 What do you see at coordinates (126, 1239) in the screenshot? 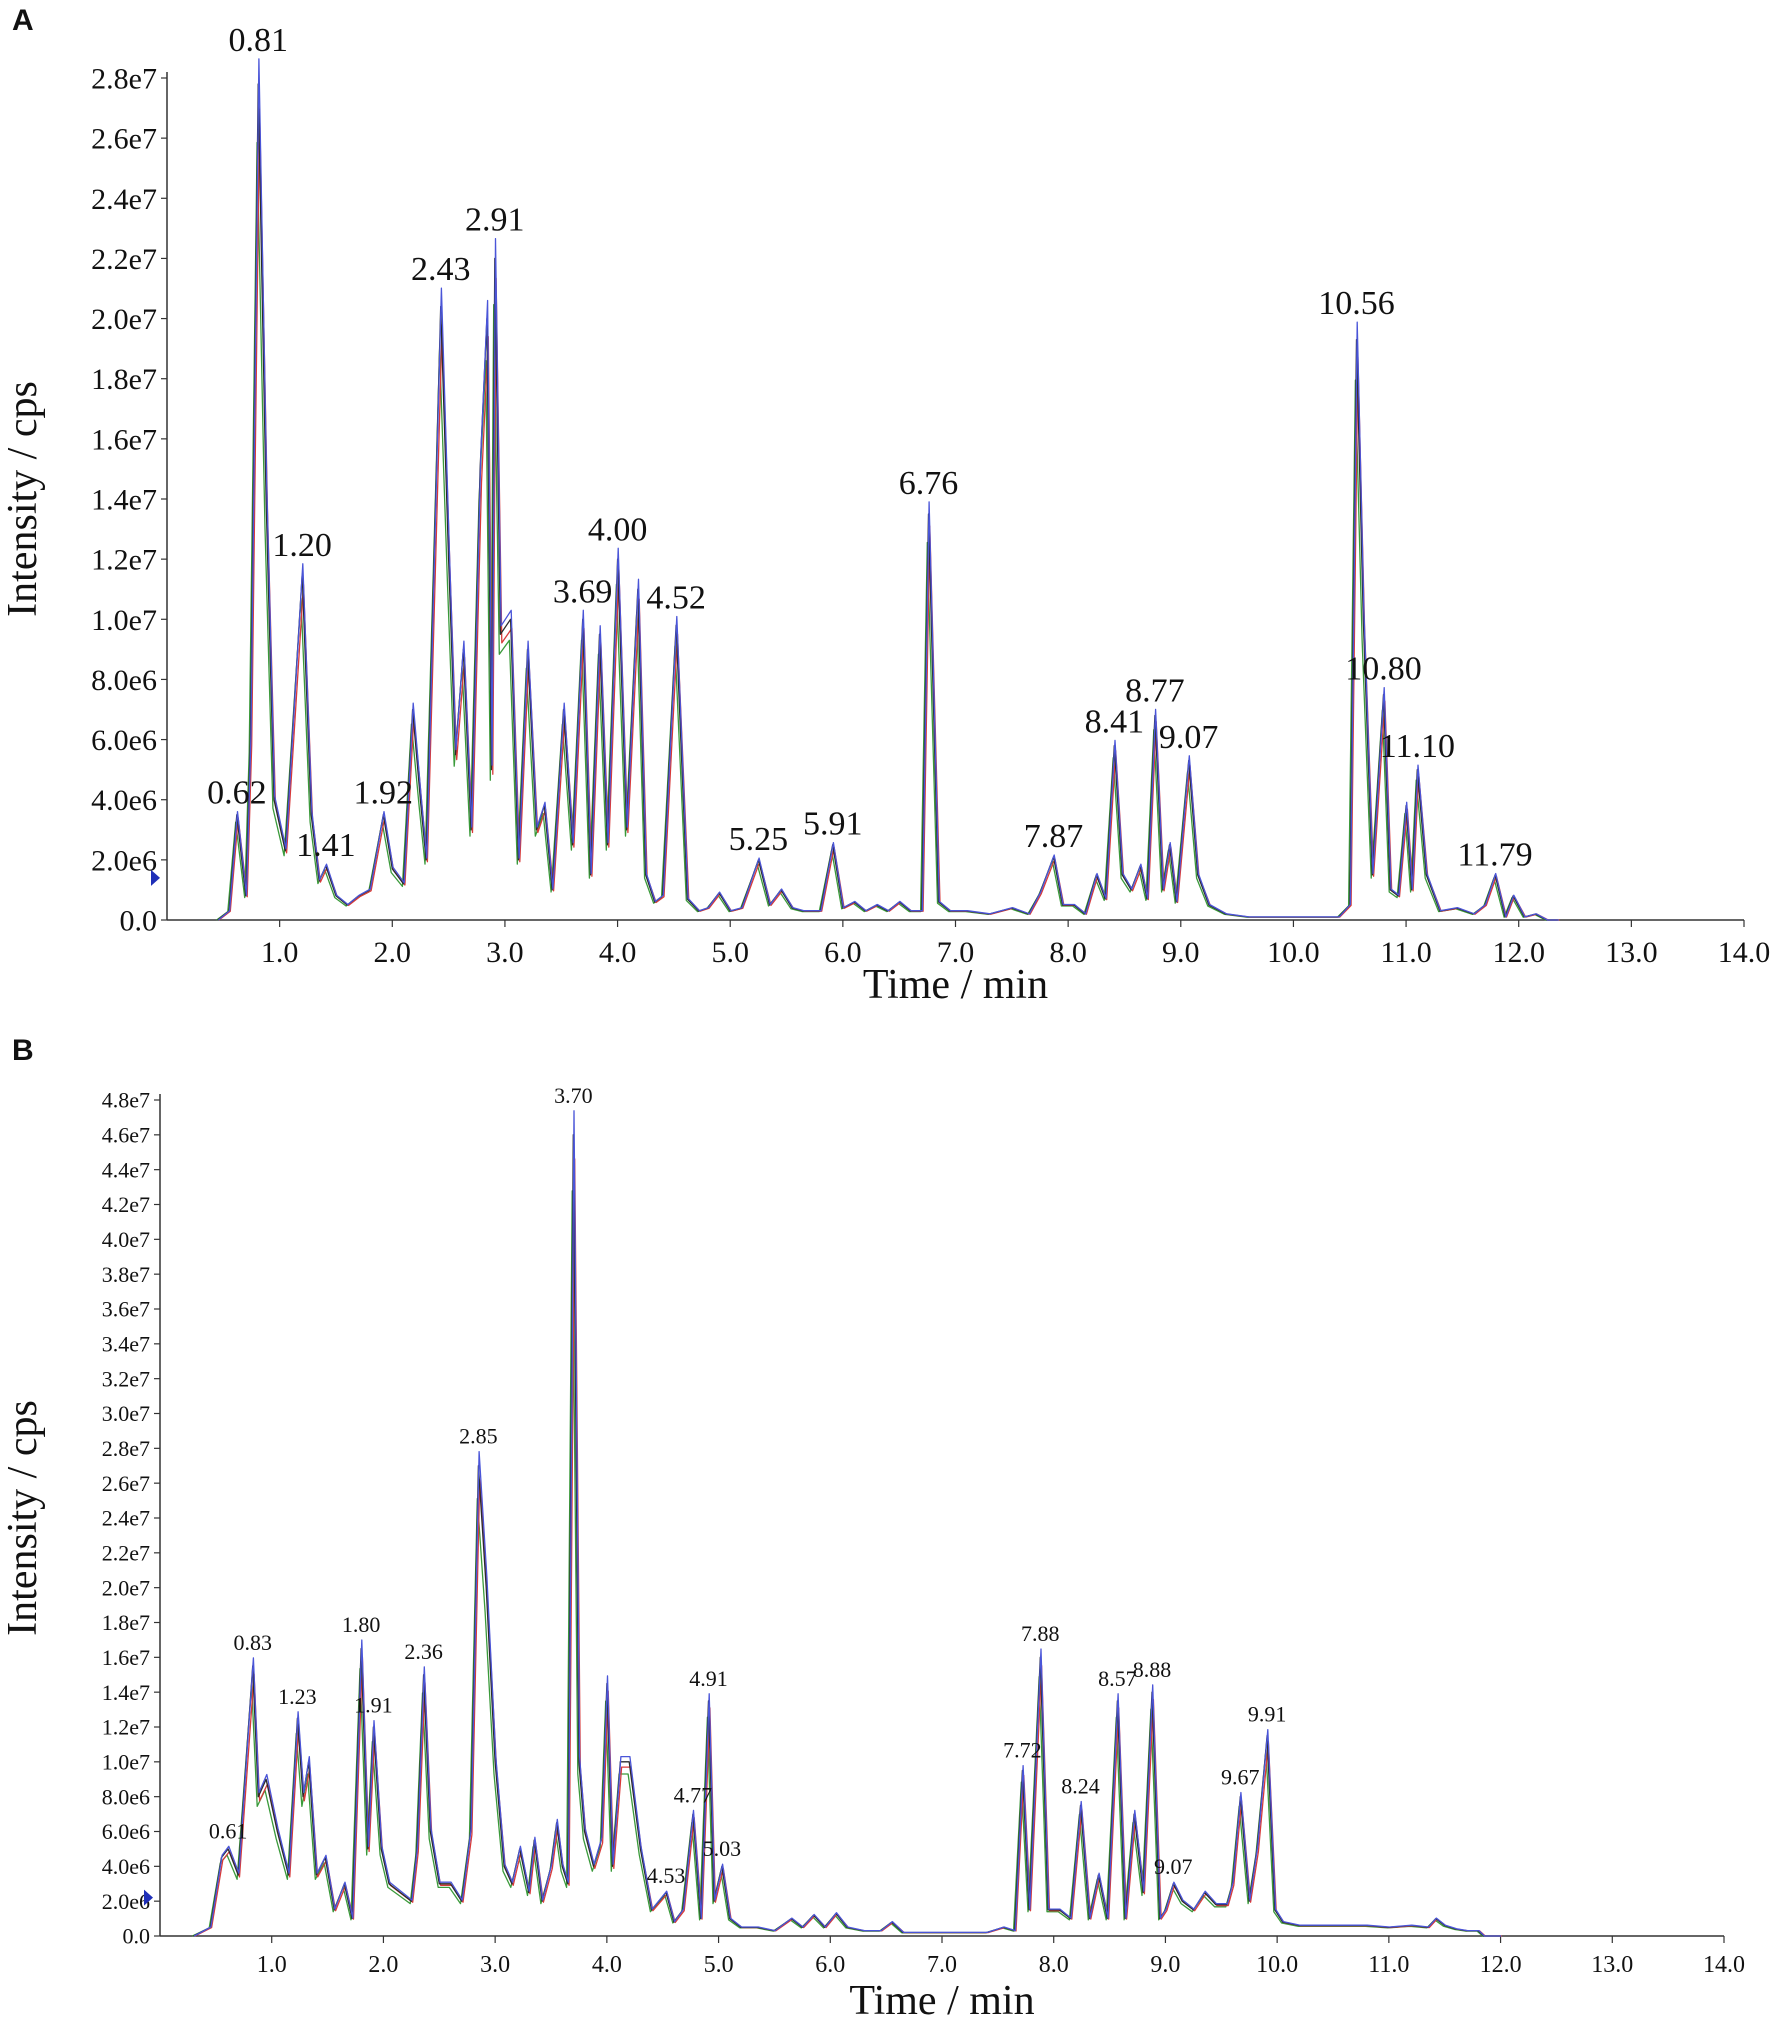
I see `y-tick-label: 4.0e7` at bounding box center [126, 1239].